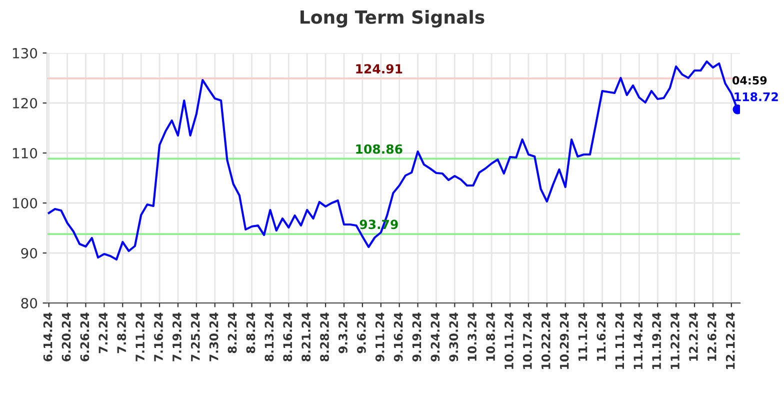 The width and height of the screenshot is (784, 398). I want to click on x-tick-label: 12.12.24, so click(730, 340).